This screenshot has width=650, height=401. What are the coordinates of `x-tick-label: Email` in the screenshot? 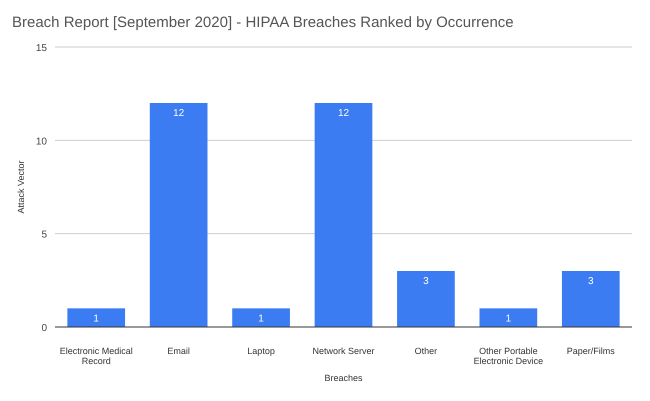 It's located at (178, 351).